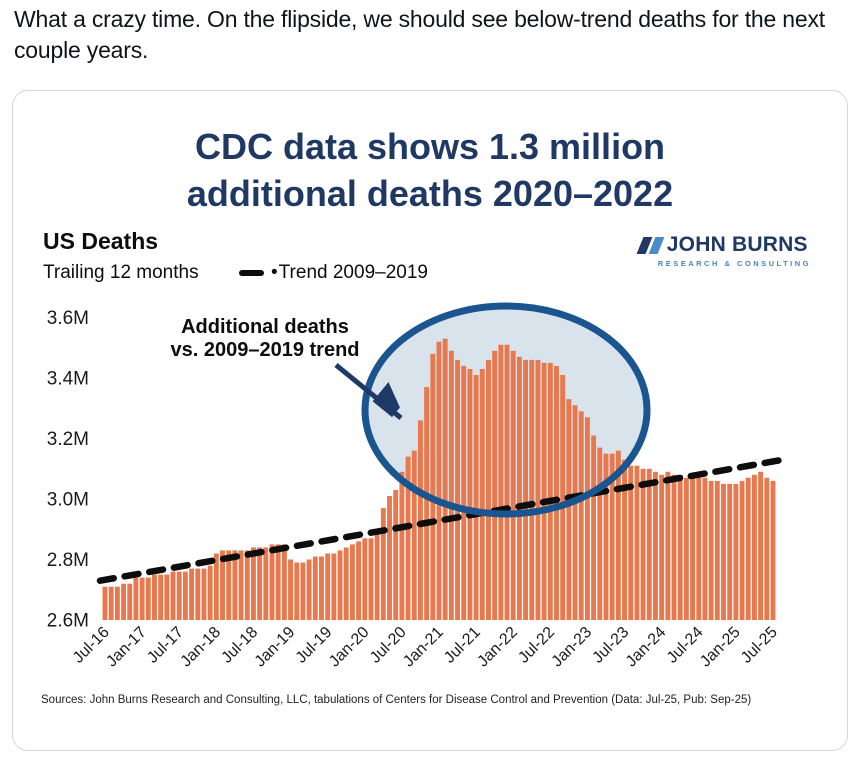 This screenshot has height=764, width=862. Describe the element at coordinates (430, 193) in the screenshot. I see `chart-title-line2: additional deaths 2020–2022` at that location.